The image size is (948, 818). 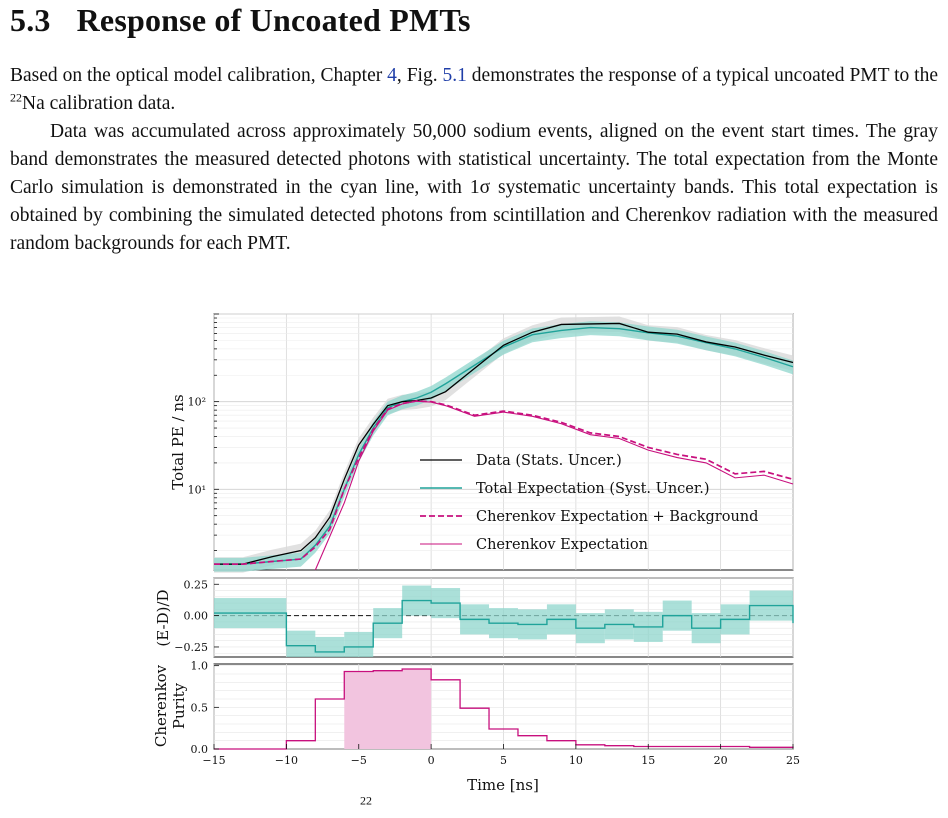 I want to click on bottom-y-tick-label: 0.5, so click(x=200, y=707).